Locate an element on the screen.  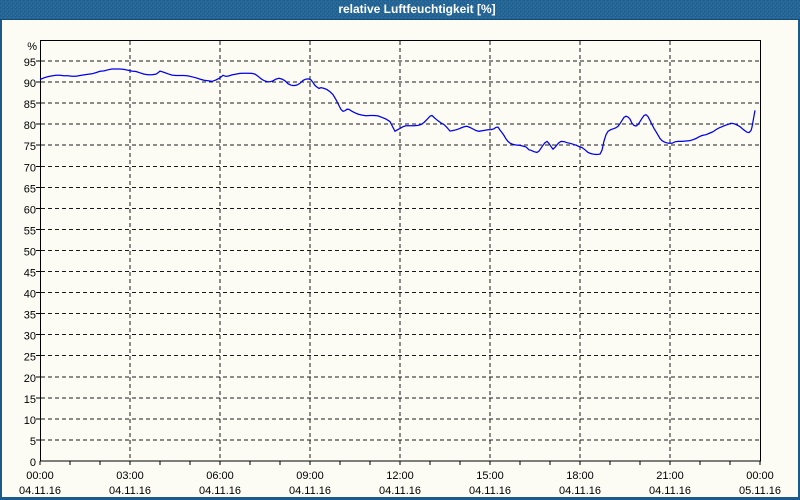
svg-text: 10 is located at coordinates (30, 421).